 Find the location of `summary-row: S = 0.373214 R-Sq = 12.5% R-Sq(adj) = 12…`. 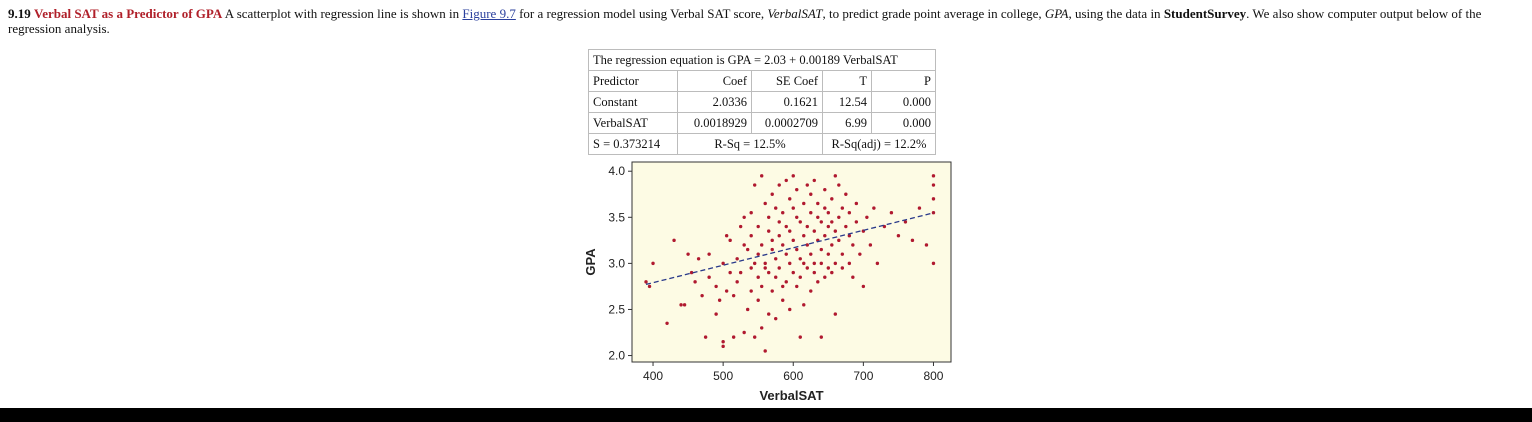

summary-row: S = 0.373214 R-Sq = 12.5% R-Sq(adj) = 12… is located at coordinates (762, 144).